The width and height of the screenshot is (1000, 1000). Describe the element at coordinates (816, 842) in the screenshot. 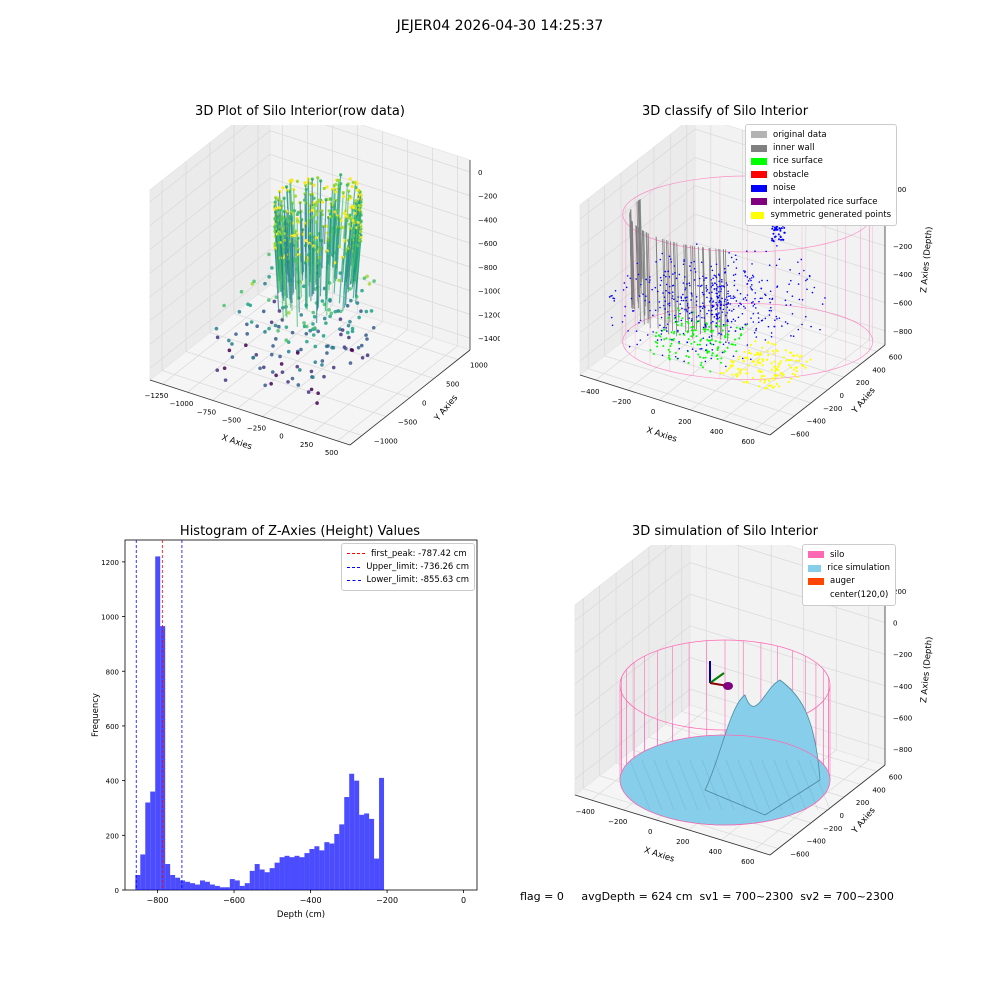

I see `p4-y-tick: −400` at that location.